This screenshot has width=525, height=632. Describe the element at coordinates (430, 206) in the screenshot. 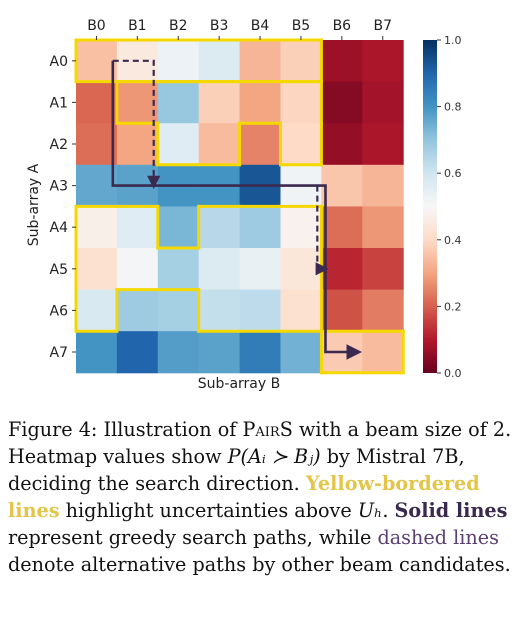

I see `colorbar-gradient` at that location.